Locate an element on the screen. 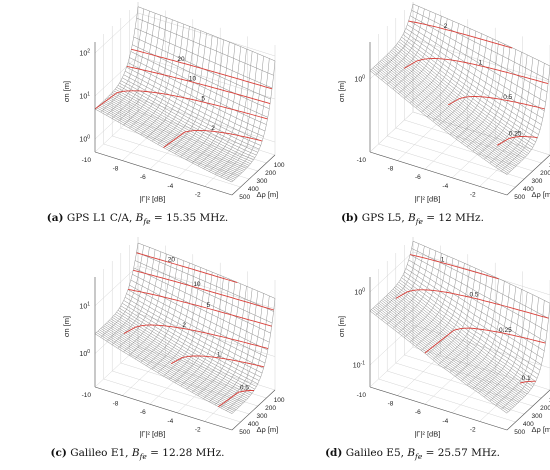 The image size is (550, 470). z-tick-label: 10⁻¹ is located at coordinates (359, 365).